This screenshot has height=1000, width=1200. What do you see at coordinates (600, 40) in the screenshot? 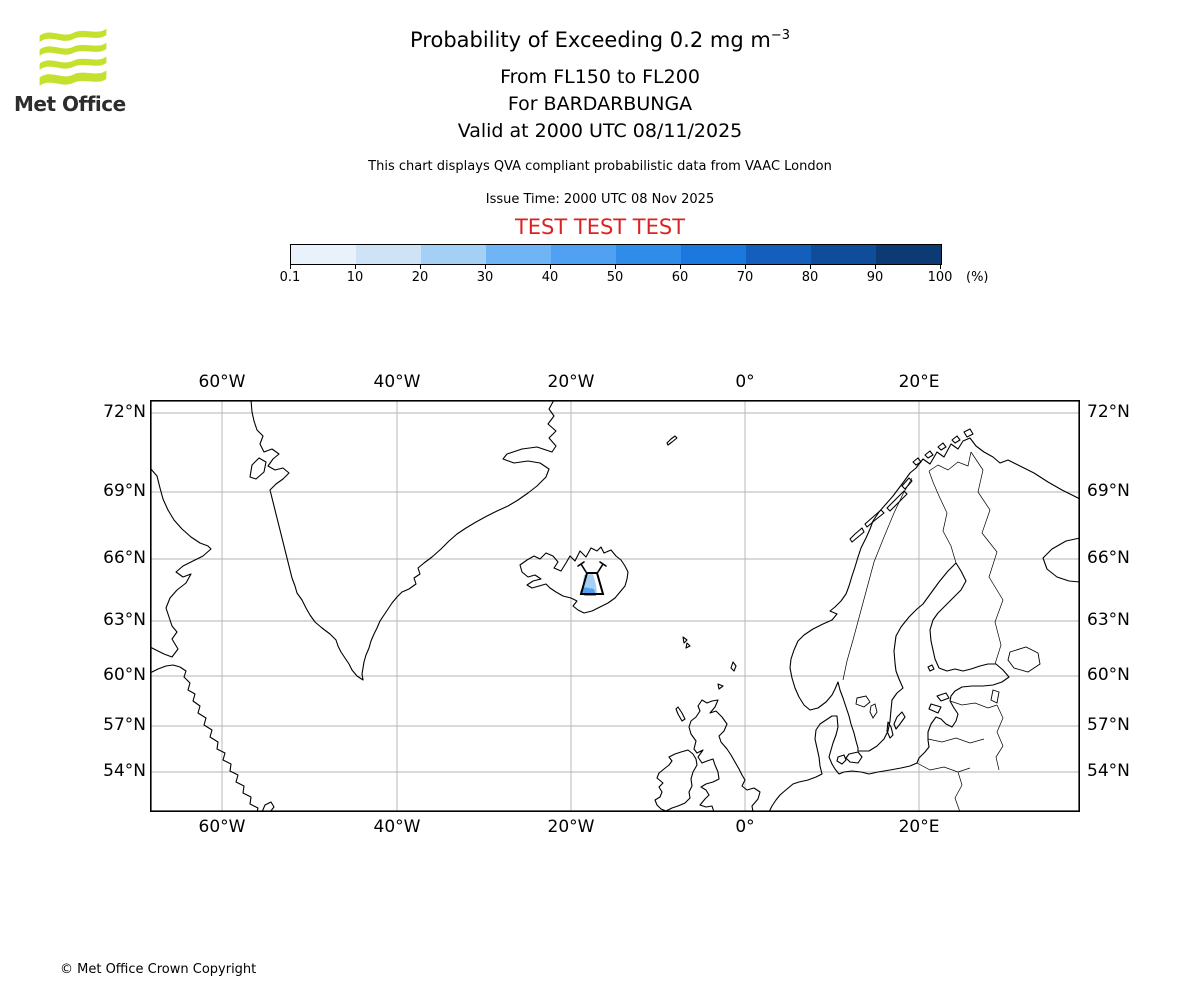
I see `page-title: Probability of Exceeding 0.2 mg m−3` at bounding box center [600, 40].